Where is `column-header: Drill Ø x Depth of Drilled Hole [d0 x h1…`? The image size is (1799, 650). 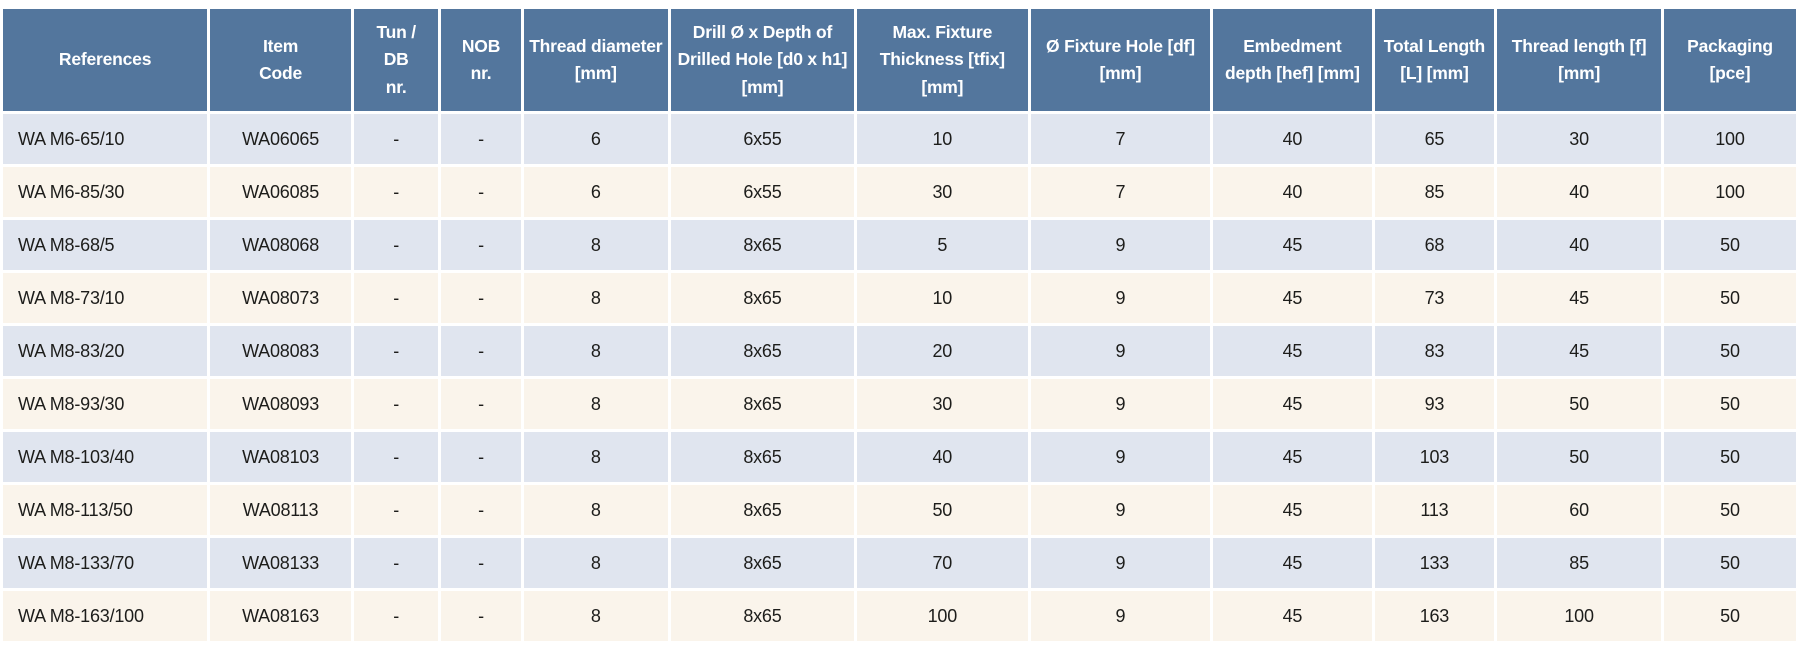
column-header: Drill Ø x Depth of Drilled Hole [d0 x h1… is located at coordinates (762, 60).